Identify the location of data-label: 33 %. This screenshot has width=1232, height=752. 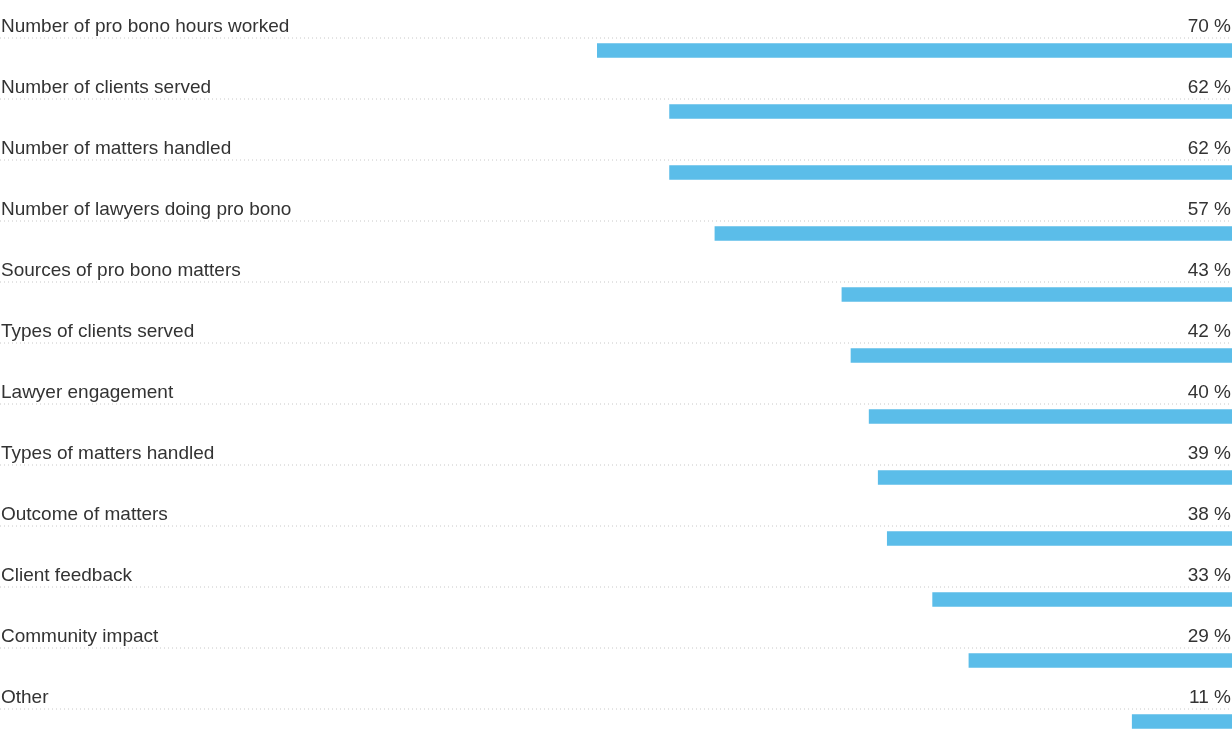
(1209, 574).